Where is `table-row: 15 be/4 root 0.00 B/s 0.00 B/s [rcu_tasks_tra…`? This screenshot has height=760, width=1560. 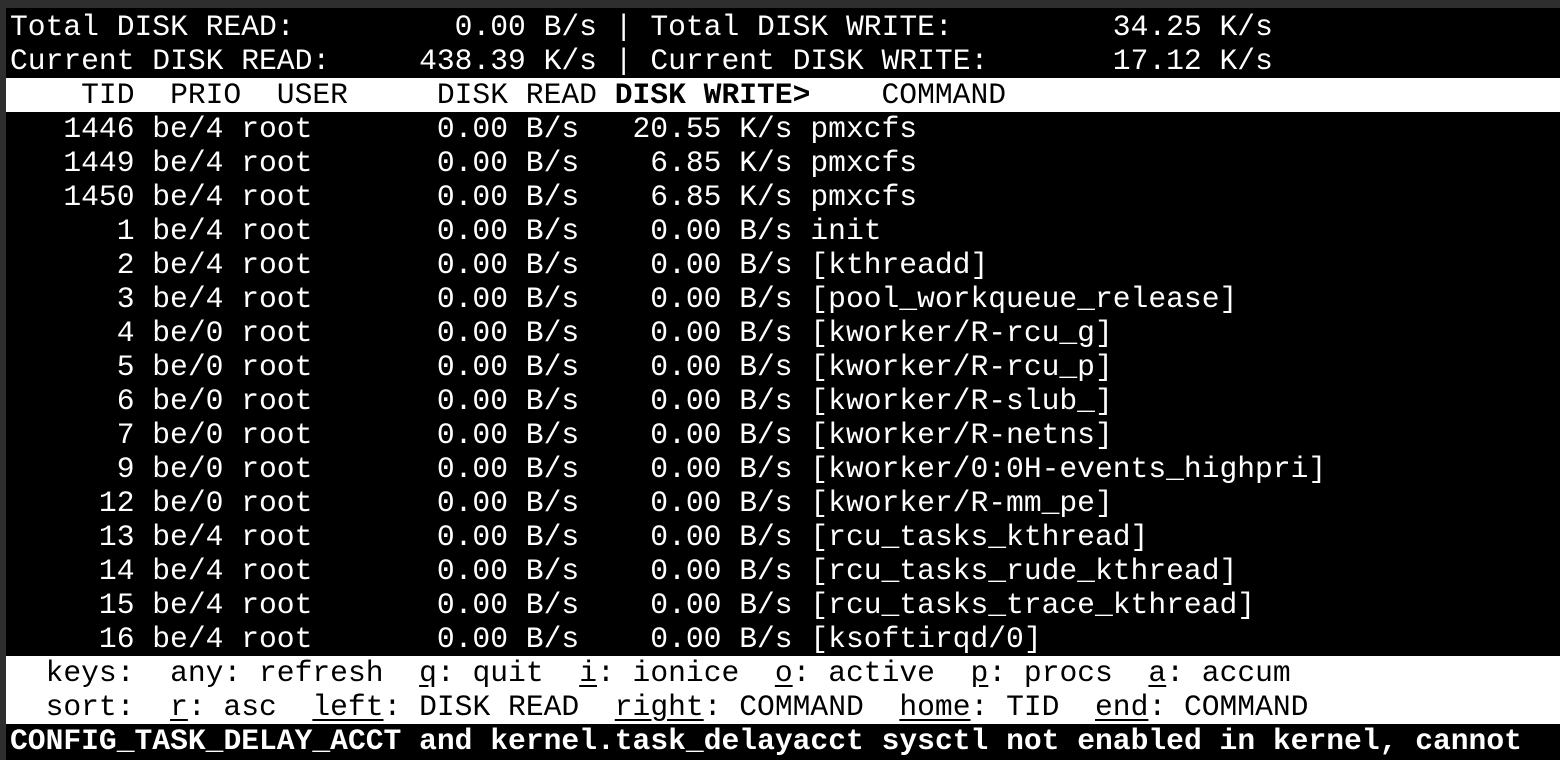
table-row: 15 be/4 root 0.00 B/s 0.00 B/s [rcu_tasks_tra… is located at coordinates (783, 605).